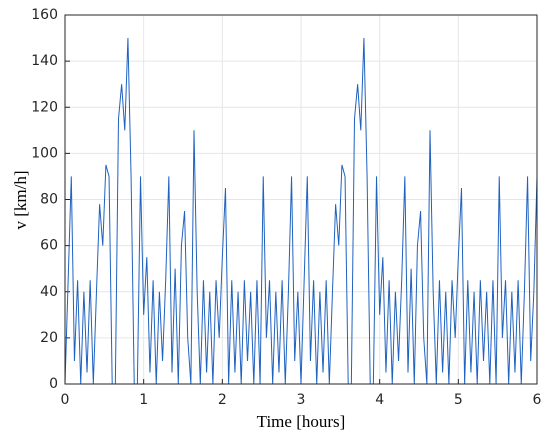  What do you see at coordinates (301, 421) in the screenshot?
I see `x-axis-label: Time [hours]` at bounding box center [301, 421].